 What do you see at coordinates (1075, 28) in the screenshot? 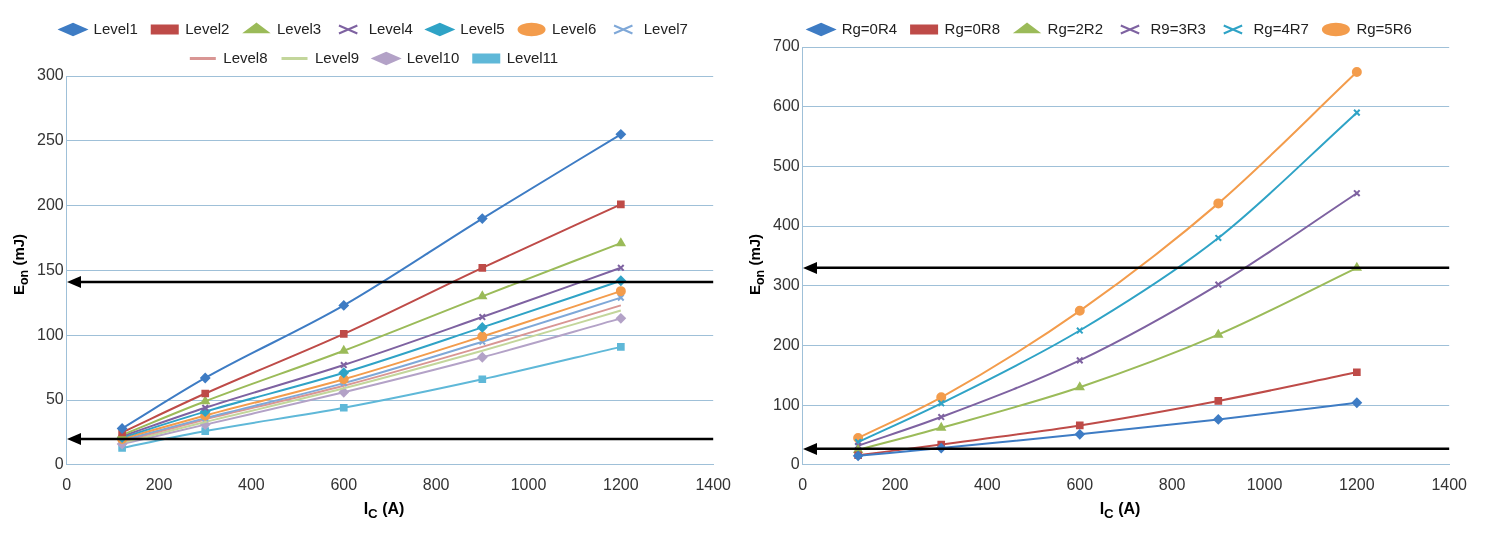
I see `legend-label: Rg=2R2` at bounding box center [1075, 28].